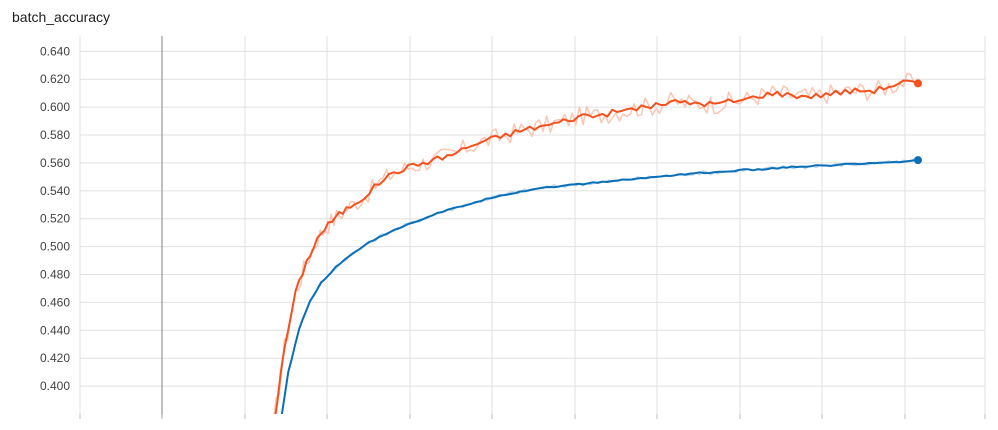  What do you see at coordinates (55, 79) in the screenshot?
I see `y-tick-label: 0.620` at bounding box center [55, 79].